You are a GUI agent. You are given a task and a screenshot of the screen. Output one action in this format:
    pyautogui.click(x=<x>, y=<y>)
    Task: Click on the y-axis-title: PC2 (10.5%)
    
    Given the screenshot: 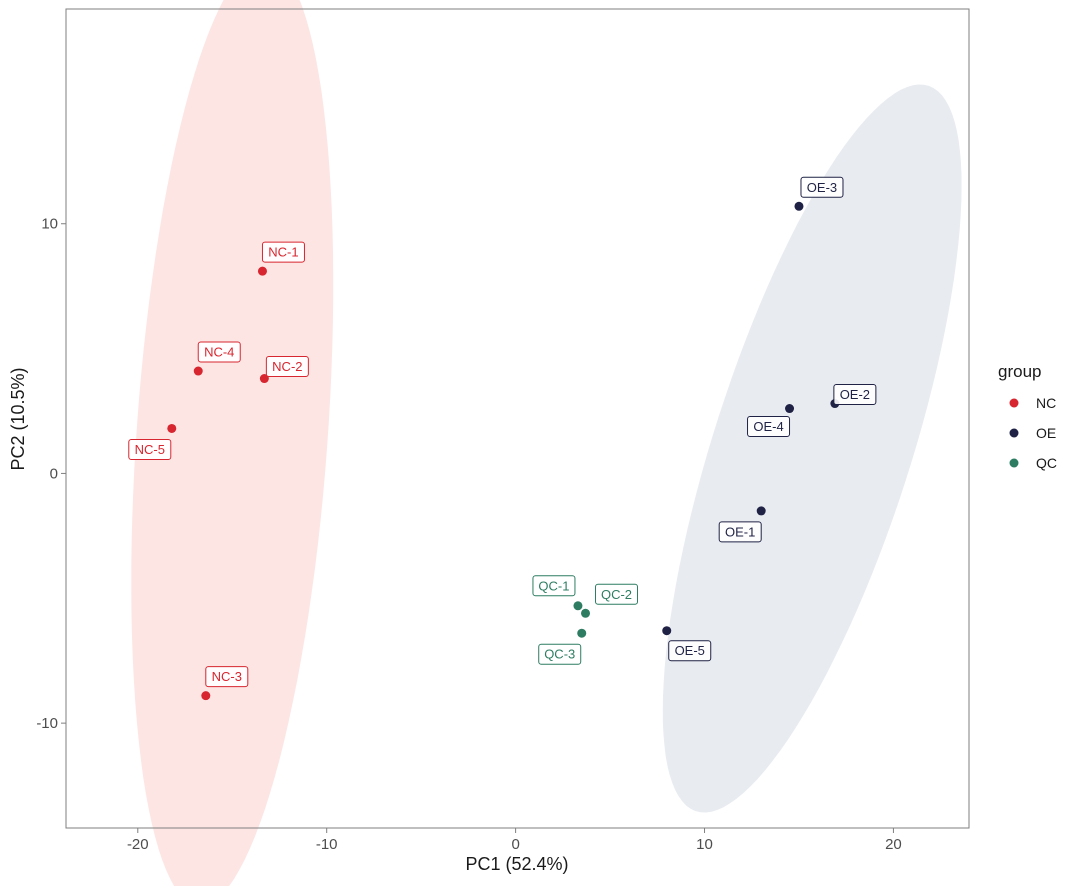 What is the action you would take?
    pyautogui.click(x=18, y=418)
    